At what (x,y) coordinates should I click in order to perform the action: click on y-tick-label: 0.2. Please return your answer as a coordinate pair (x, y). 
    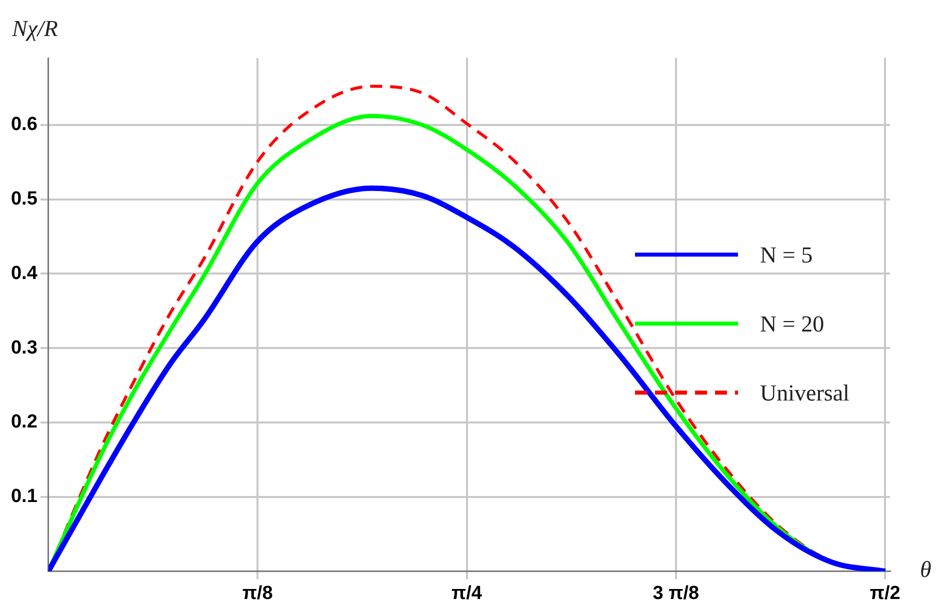
    Looking at the image, I should click on (24, 422).